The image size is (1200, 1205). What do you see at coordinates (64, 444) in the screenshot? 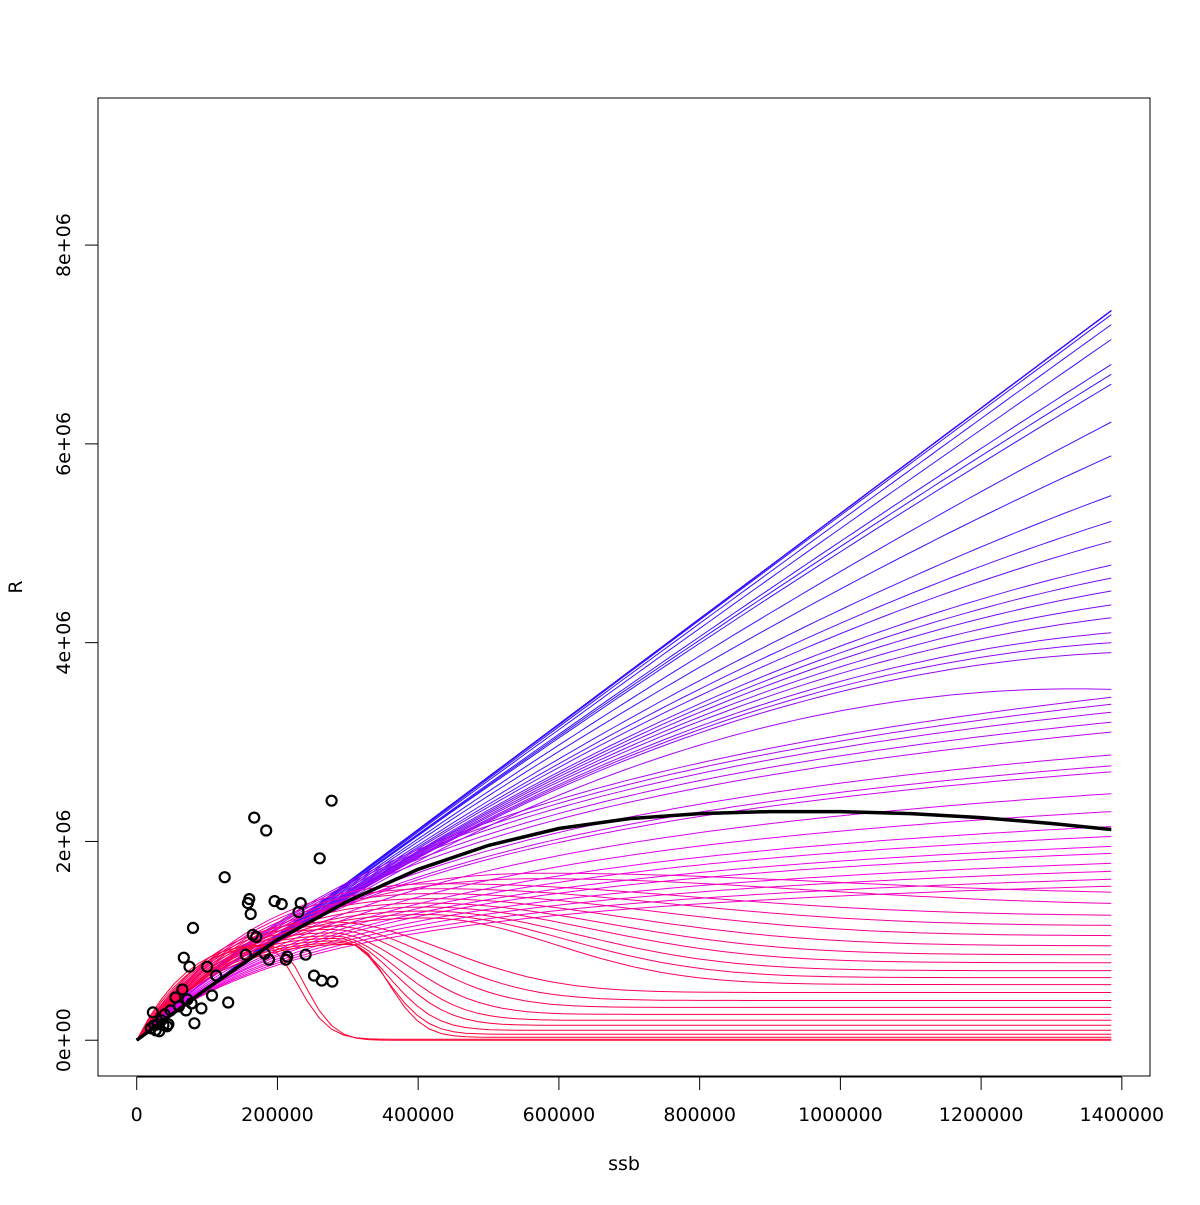
I see `y-tick-label: 6e+06` at bounding box center [64, 444].